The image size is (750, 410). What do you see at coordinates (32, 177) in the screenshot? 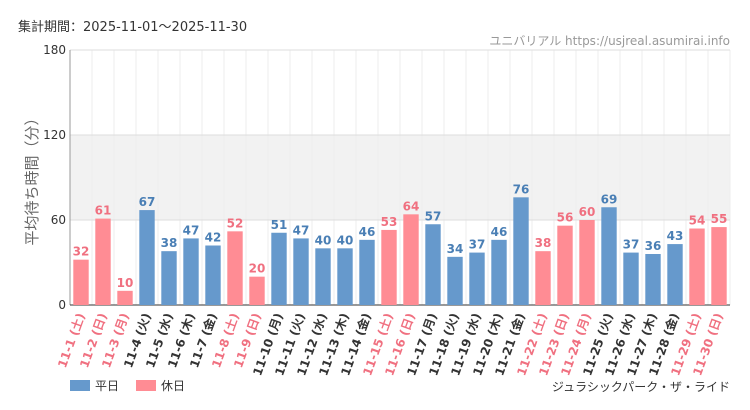
I see `y-axis-label: 平均待ち時間（分）` at bounding box center [32, 177].